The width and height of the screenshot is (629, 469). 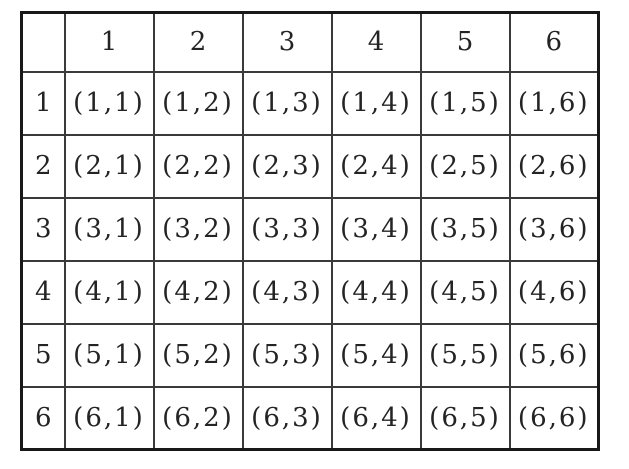 I want to click on outcome-cell: (3,4), so click(x=376, y=229).